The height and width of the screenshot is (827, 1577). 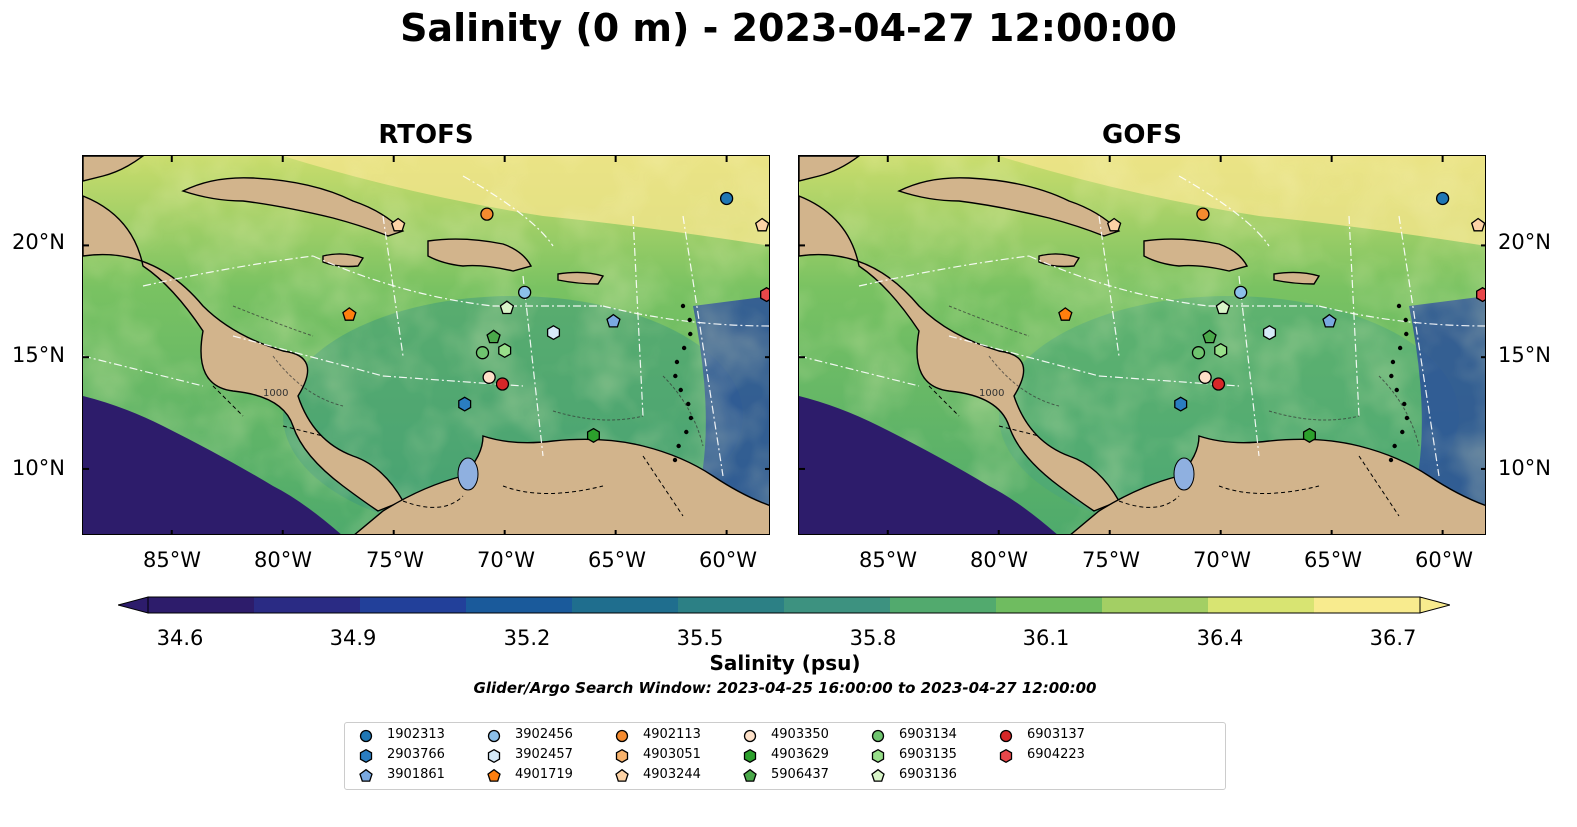 What do you see at coordinates (1524, 468) in the screenshot?
I see `lat-label-10n-right: 10°N` at bounding box center [1524, 468].